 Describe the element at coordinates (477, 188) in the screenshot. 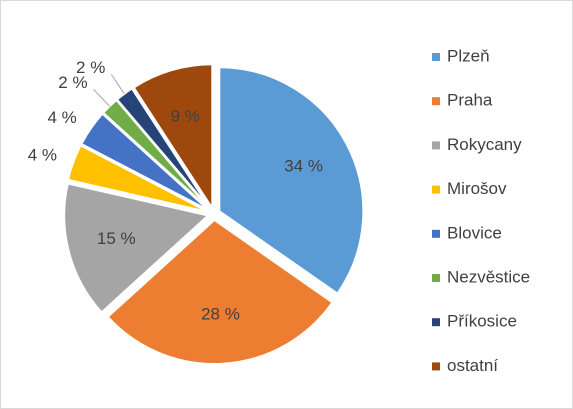

I see `legend-label: Mirošov` at that location.